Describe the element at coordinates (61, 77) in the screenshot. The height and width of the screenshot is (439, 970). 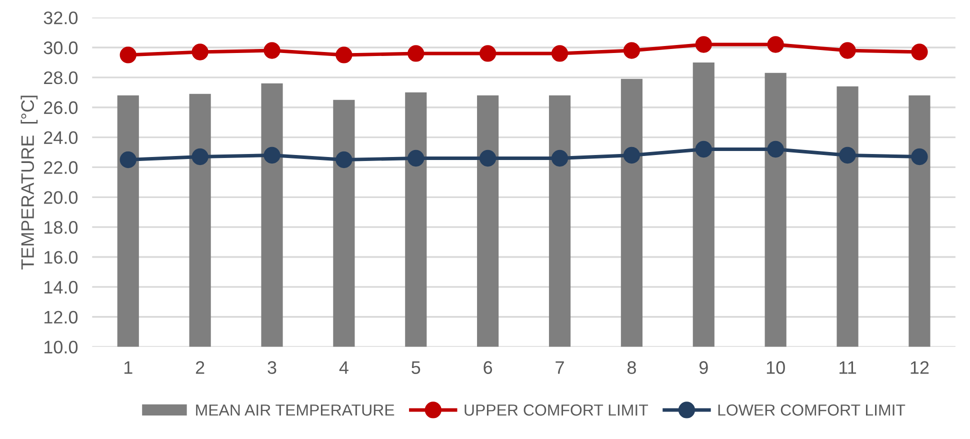
I see `y-tick-label: 28.0` at that location.